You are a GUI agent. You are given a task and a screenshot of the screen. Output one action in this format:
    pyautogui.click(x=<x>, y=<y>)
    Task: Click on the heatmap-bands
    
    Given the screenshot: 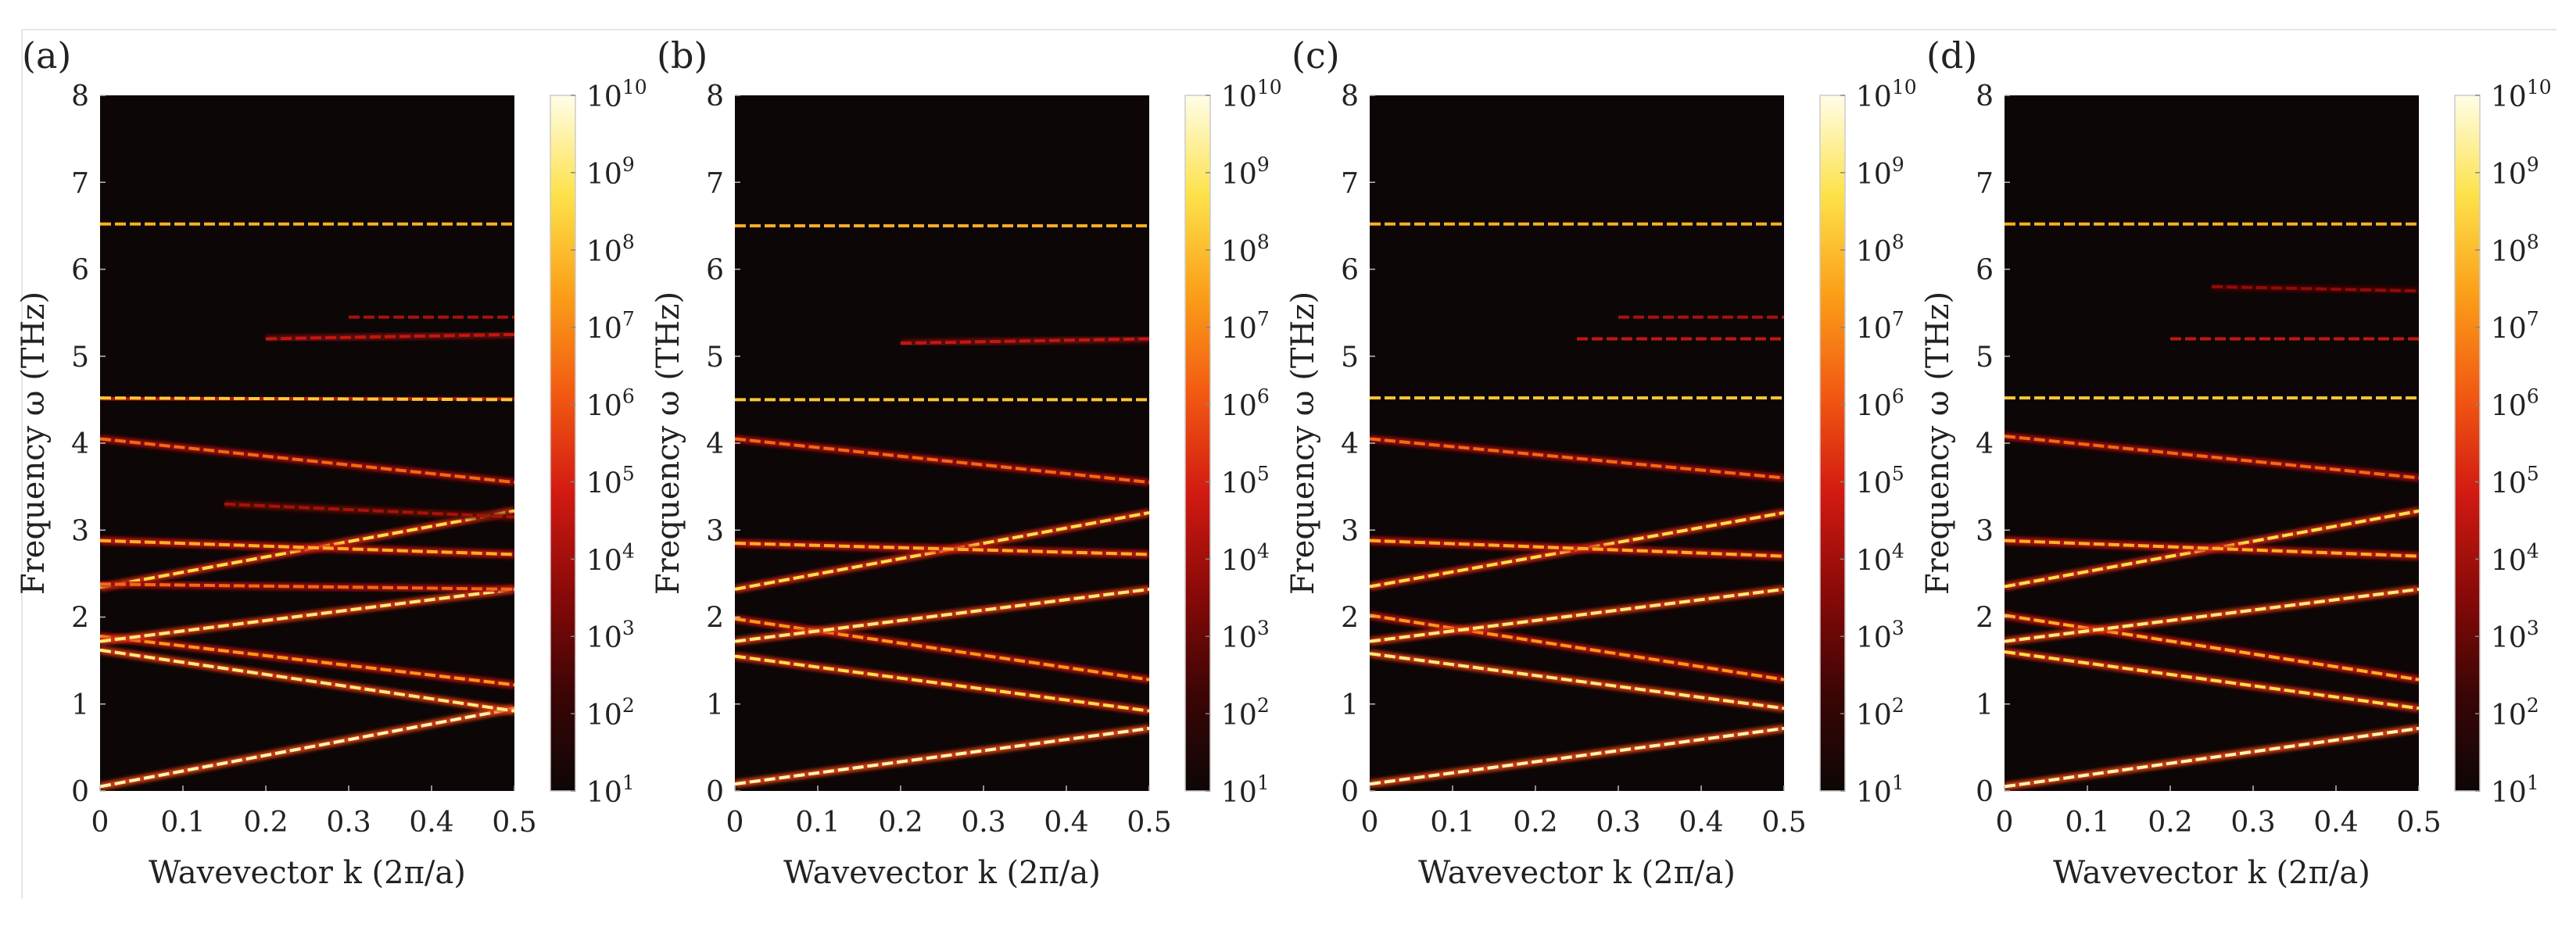 What is the action you would take?
    pyautogui.click(x=1577, y=504)
    